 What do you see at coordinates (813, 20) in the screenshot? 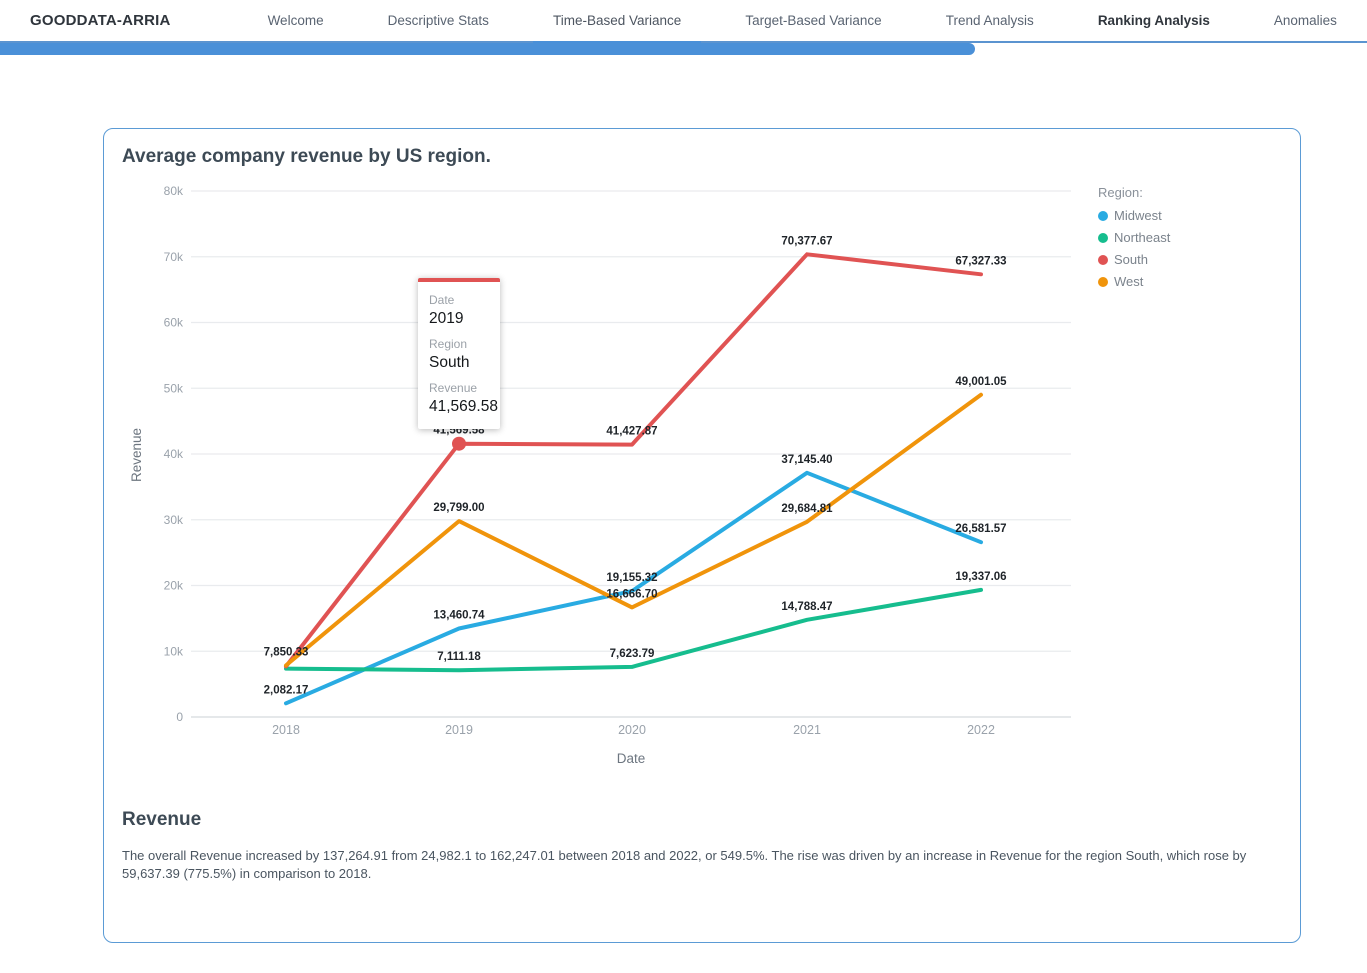
I see `tab-target-based-variance: Target-Based Variance` at bounding box center [813, 20].